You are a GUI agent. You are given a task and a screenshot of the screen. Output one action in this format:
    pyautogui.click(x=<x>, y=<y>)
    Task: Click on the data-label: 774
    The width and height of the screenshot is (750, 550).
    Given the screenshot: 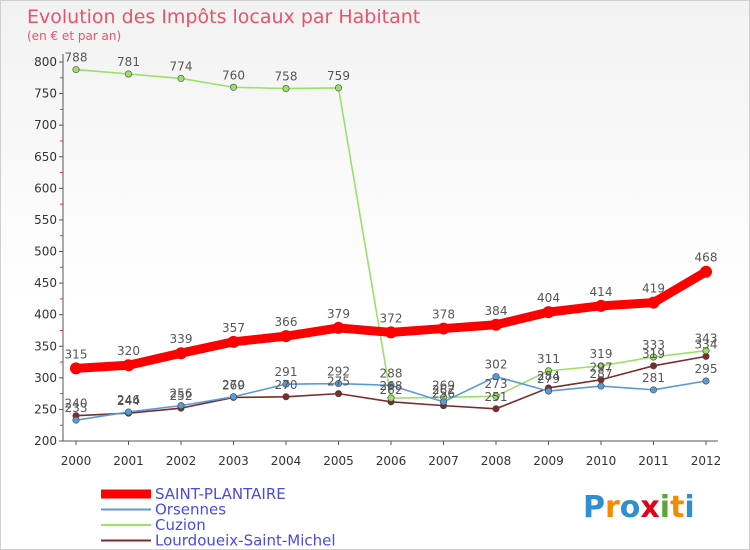 What is the action you would take?
    pyautogui.click(x=181, y=66)
    